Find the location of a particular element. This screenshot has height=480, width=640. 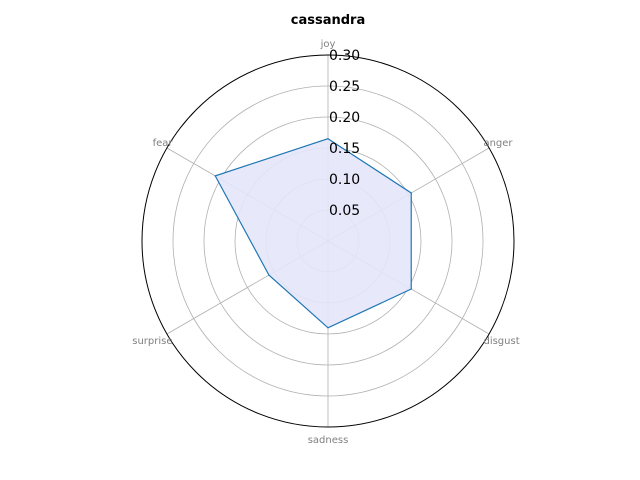

r-tick-label: 0.30 is located at coordinates (344, 56).